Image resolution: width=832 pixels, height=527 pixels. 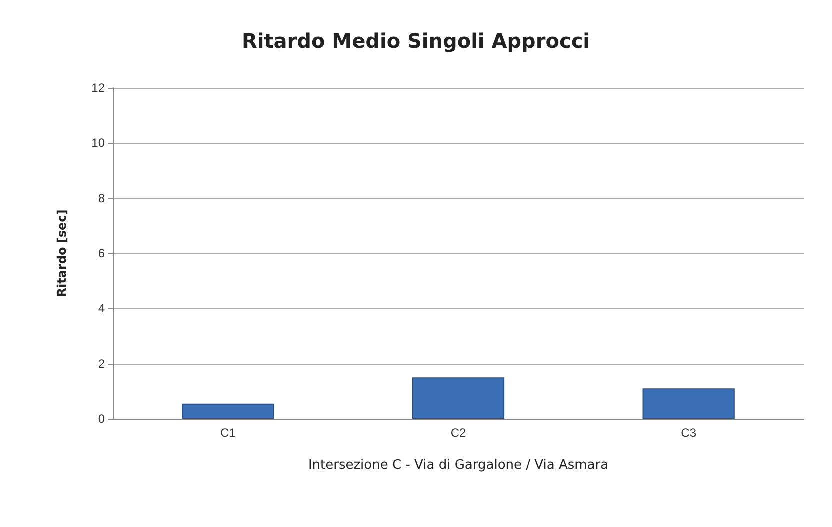 I want to click on y-tick-label: 8, so click(x=102, y=198).